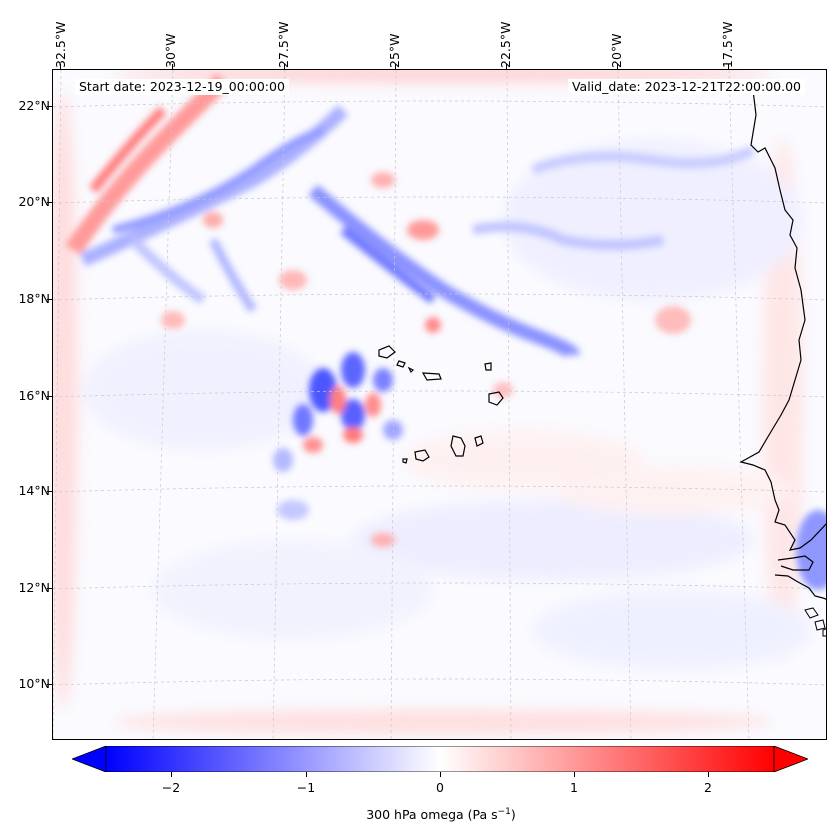 The width and height of the screenshot is (837, 839). What do you see at coordinates (34, 201) in the screenshot?
I see `lat-label-20n: 20°N` at bounding box center [34, 201].